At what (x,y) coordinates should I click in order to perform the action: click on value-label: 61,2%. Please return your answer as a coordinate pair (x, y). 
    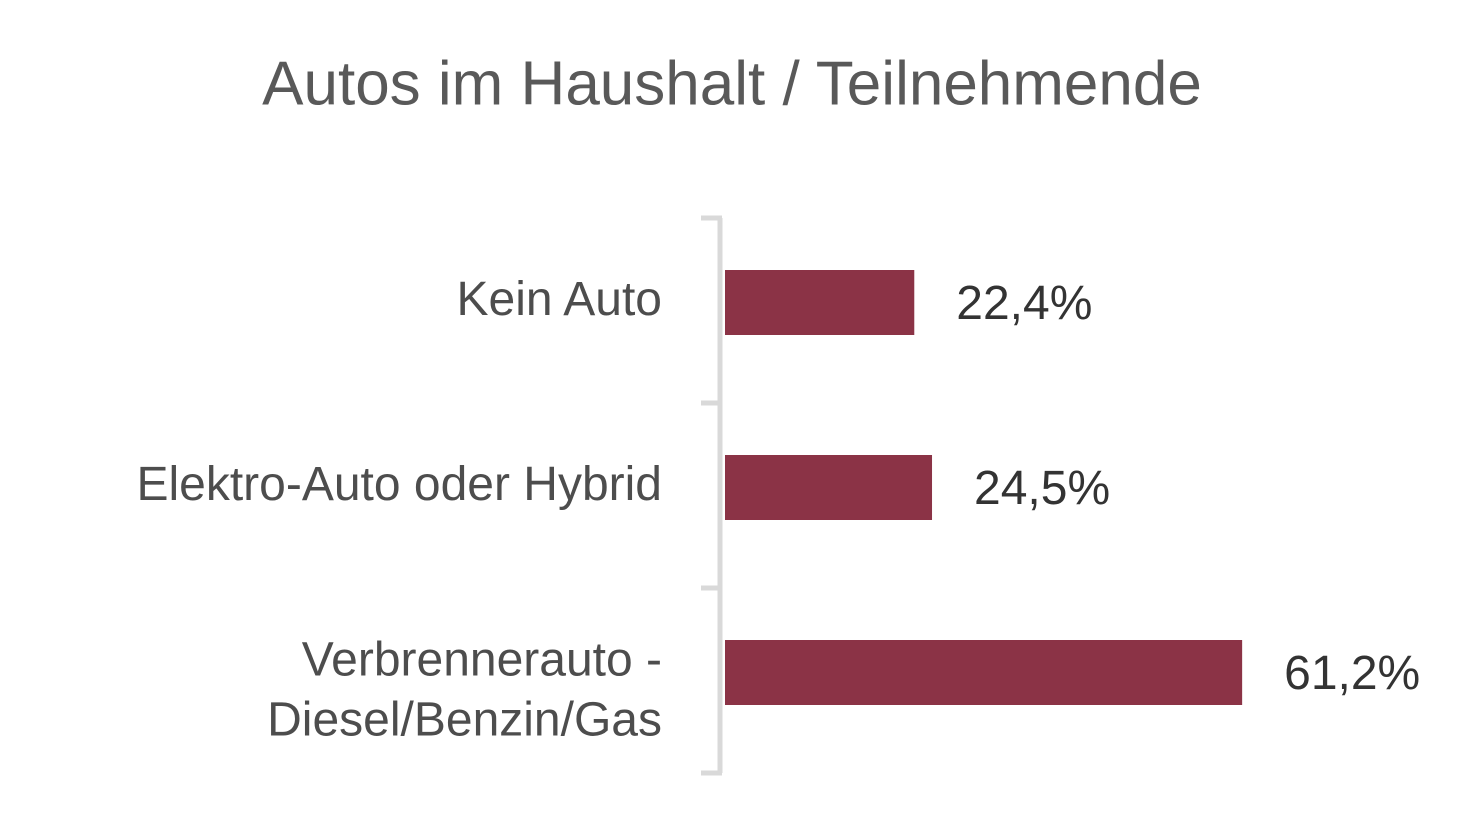
    Looking at the image, I should click on (1352, 673).